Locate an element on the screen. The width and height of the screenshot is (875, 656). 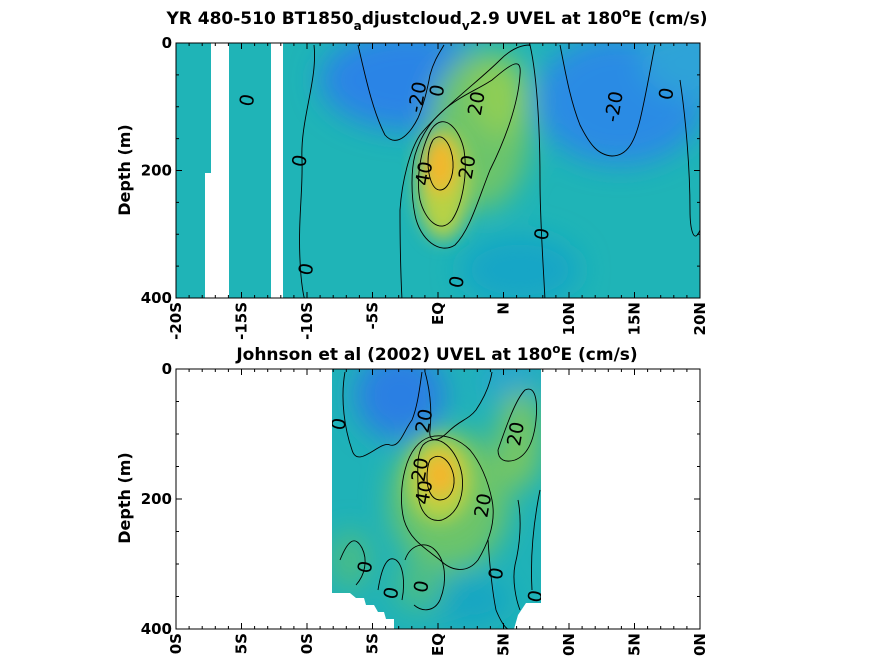
top-x-tick-label: -10S is located at coordinates (307, 321).